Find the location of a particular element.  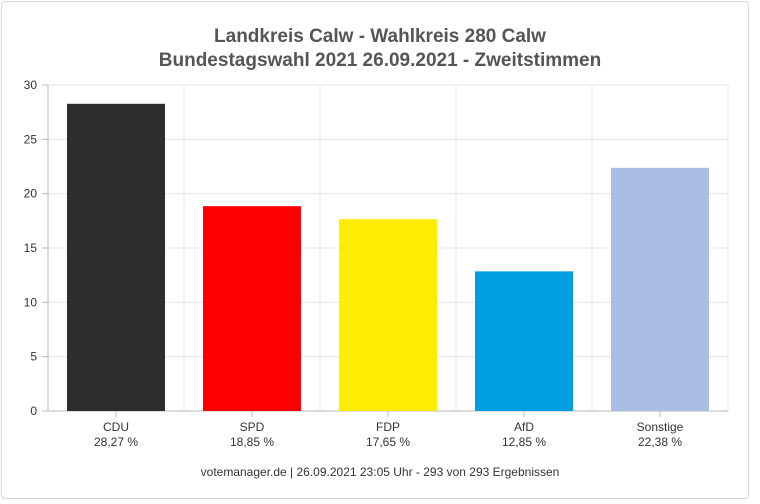

x-value-label: 18,85 % is located at coordinates (252, 442).